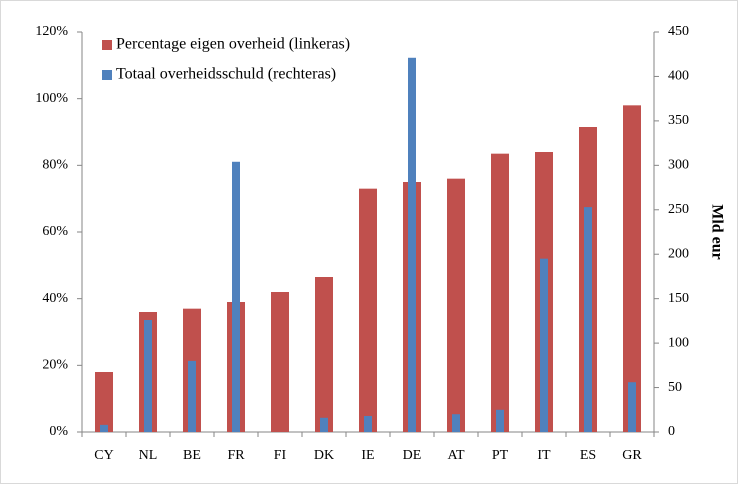  I want to click on y2-tick-label: 150, so click(678, 298).